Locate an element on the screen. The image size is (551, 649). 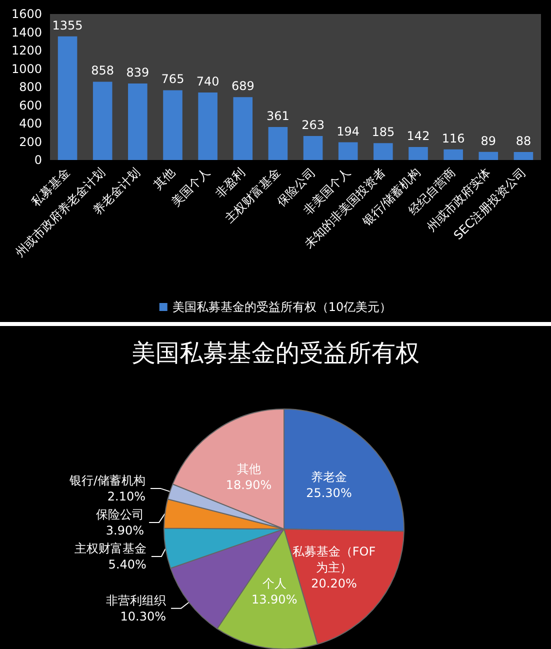
y-tick-label: 800 is located at coordinates (30, 87).